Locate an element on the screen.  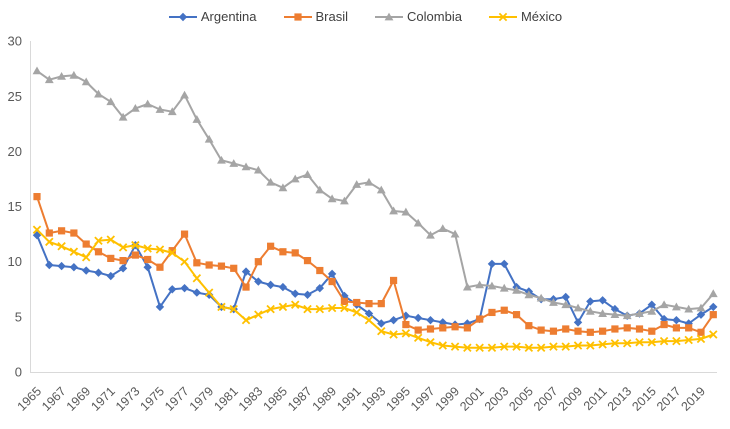
y-tick-label: 20 is located at coordinates (15, 151).